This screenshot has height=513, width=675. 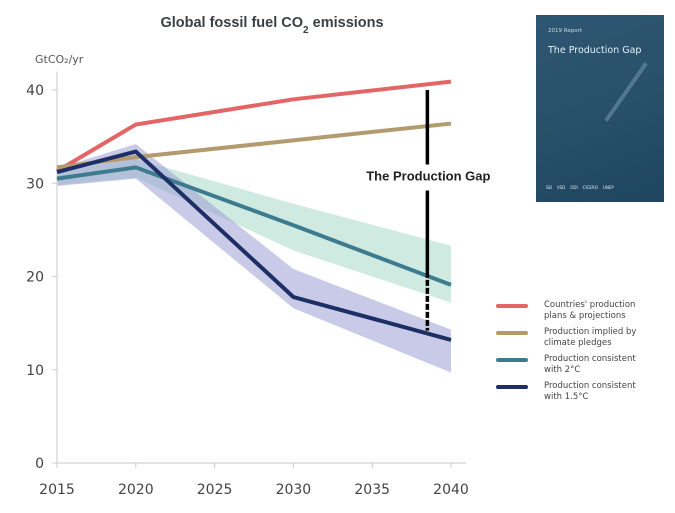 I want to click on y-tick-label: 20, so click(x=35, y=278).